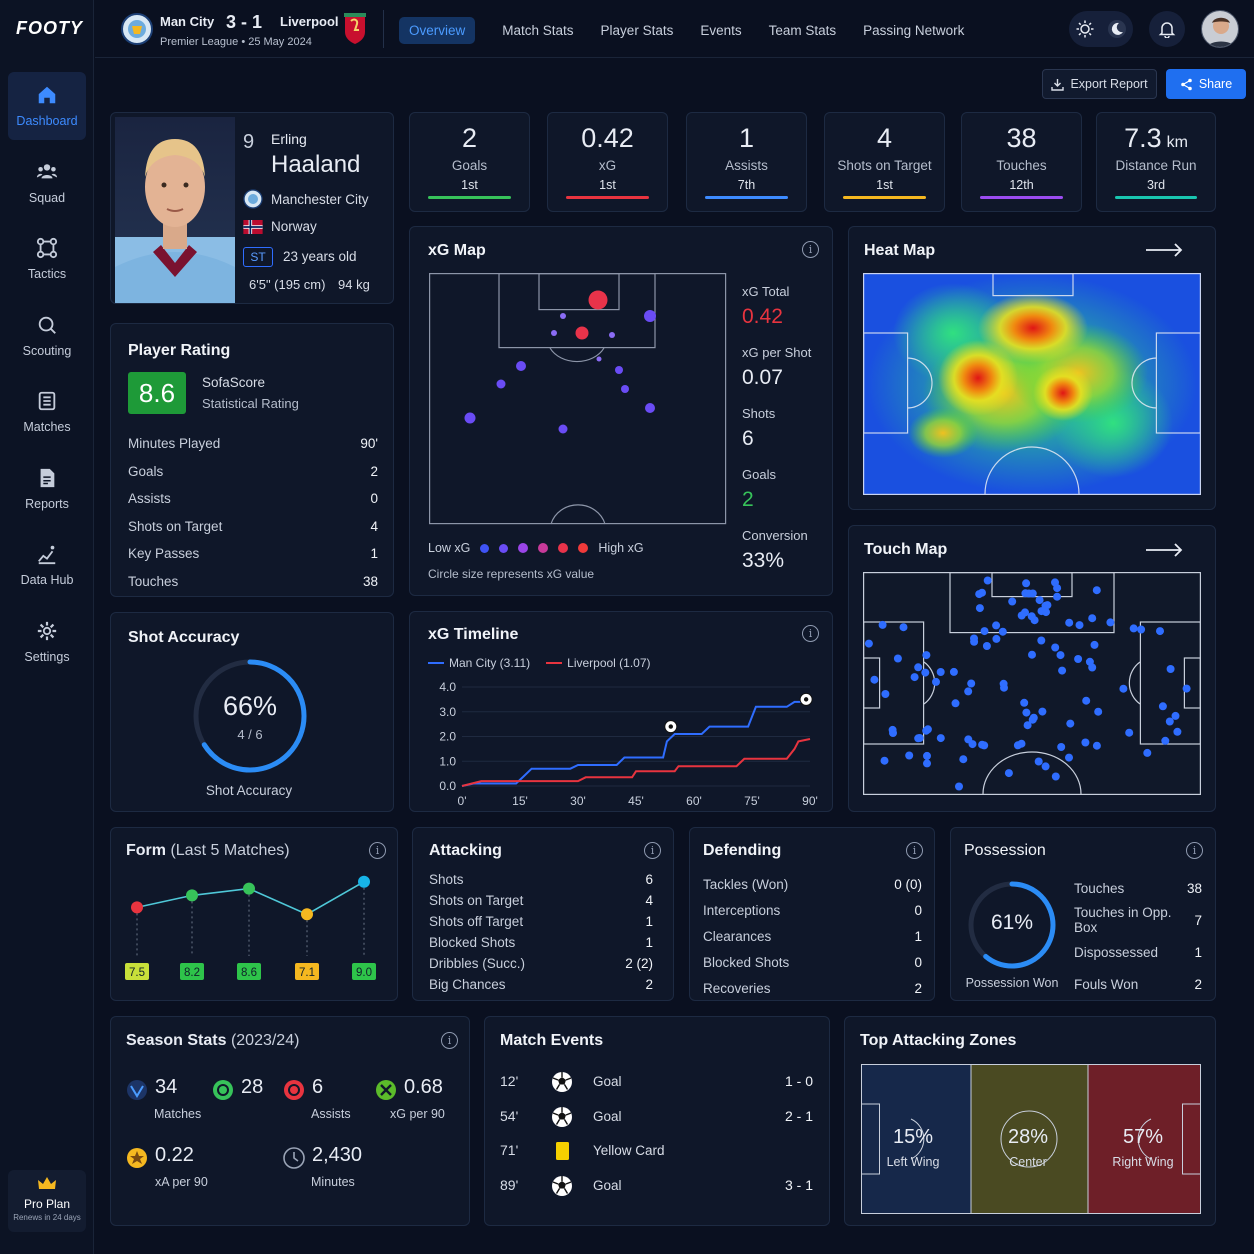 The width and height of the screenshot is (1254, 1254). I want to click on stat-row-label: Dispossessed, so click(1116, 952).